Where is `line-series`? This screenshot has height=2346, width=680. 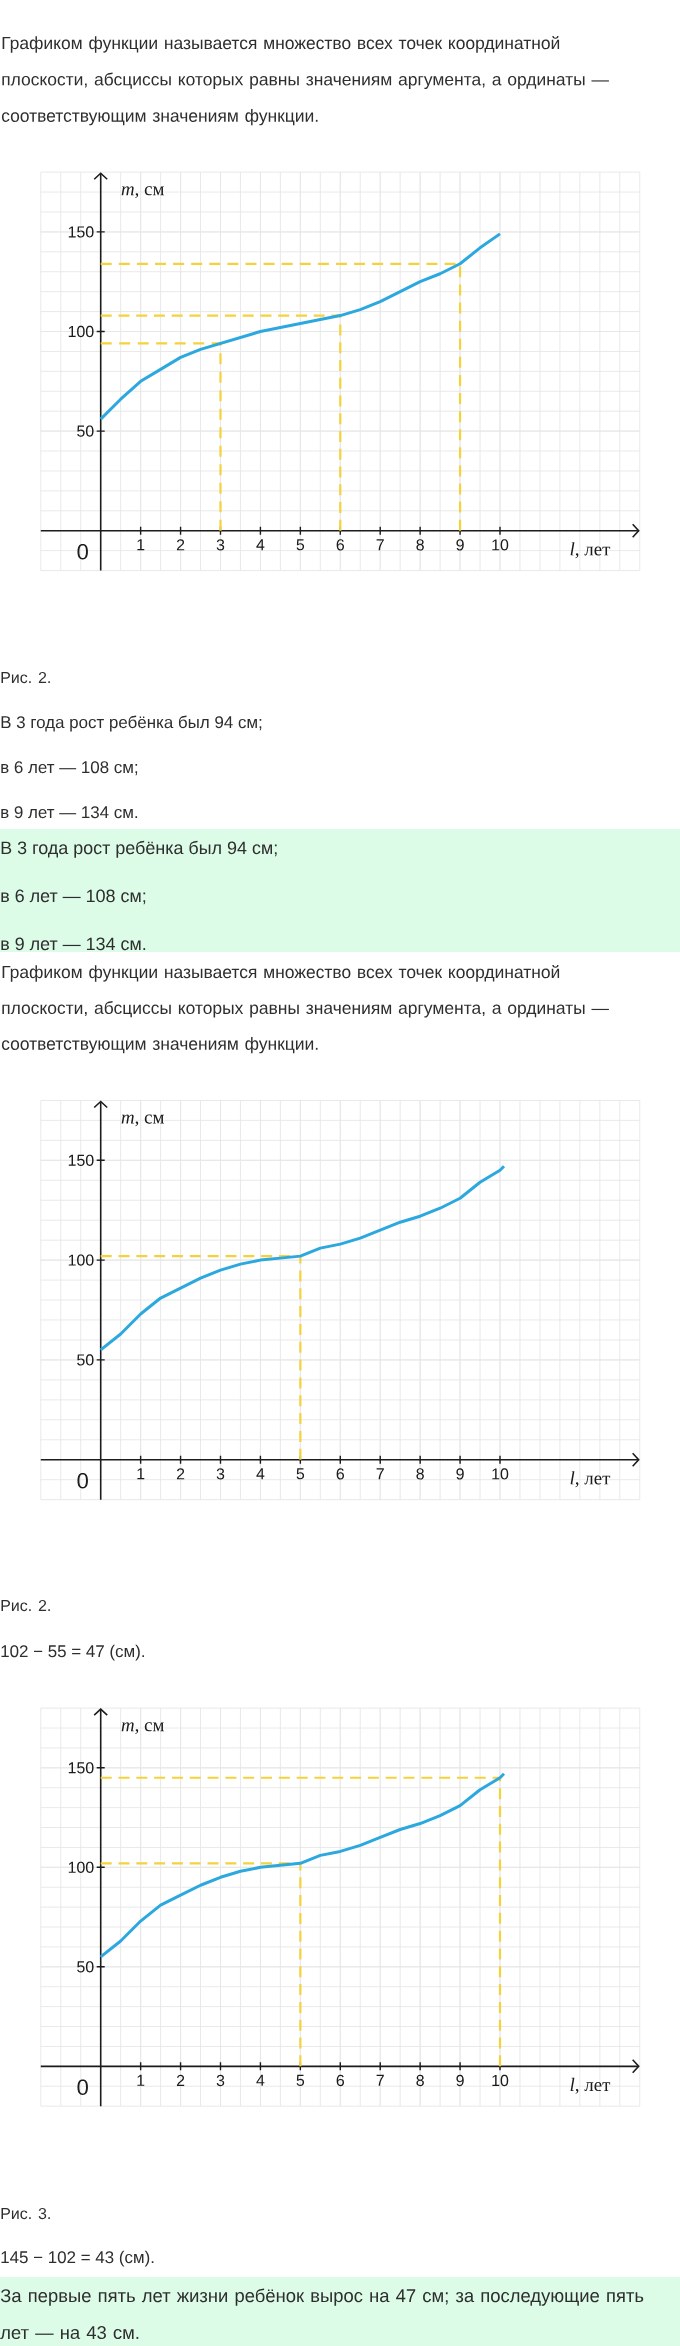 line-series is located at coordinates (302, 1865).